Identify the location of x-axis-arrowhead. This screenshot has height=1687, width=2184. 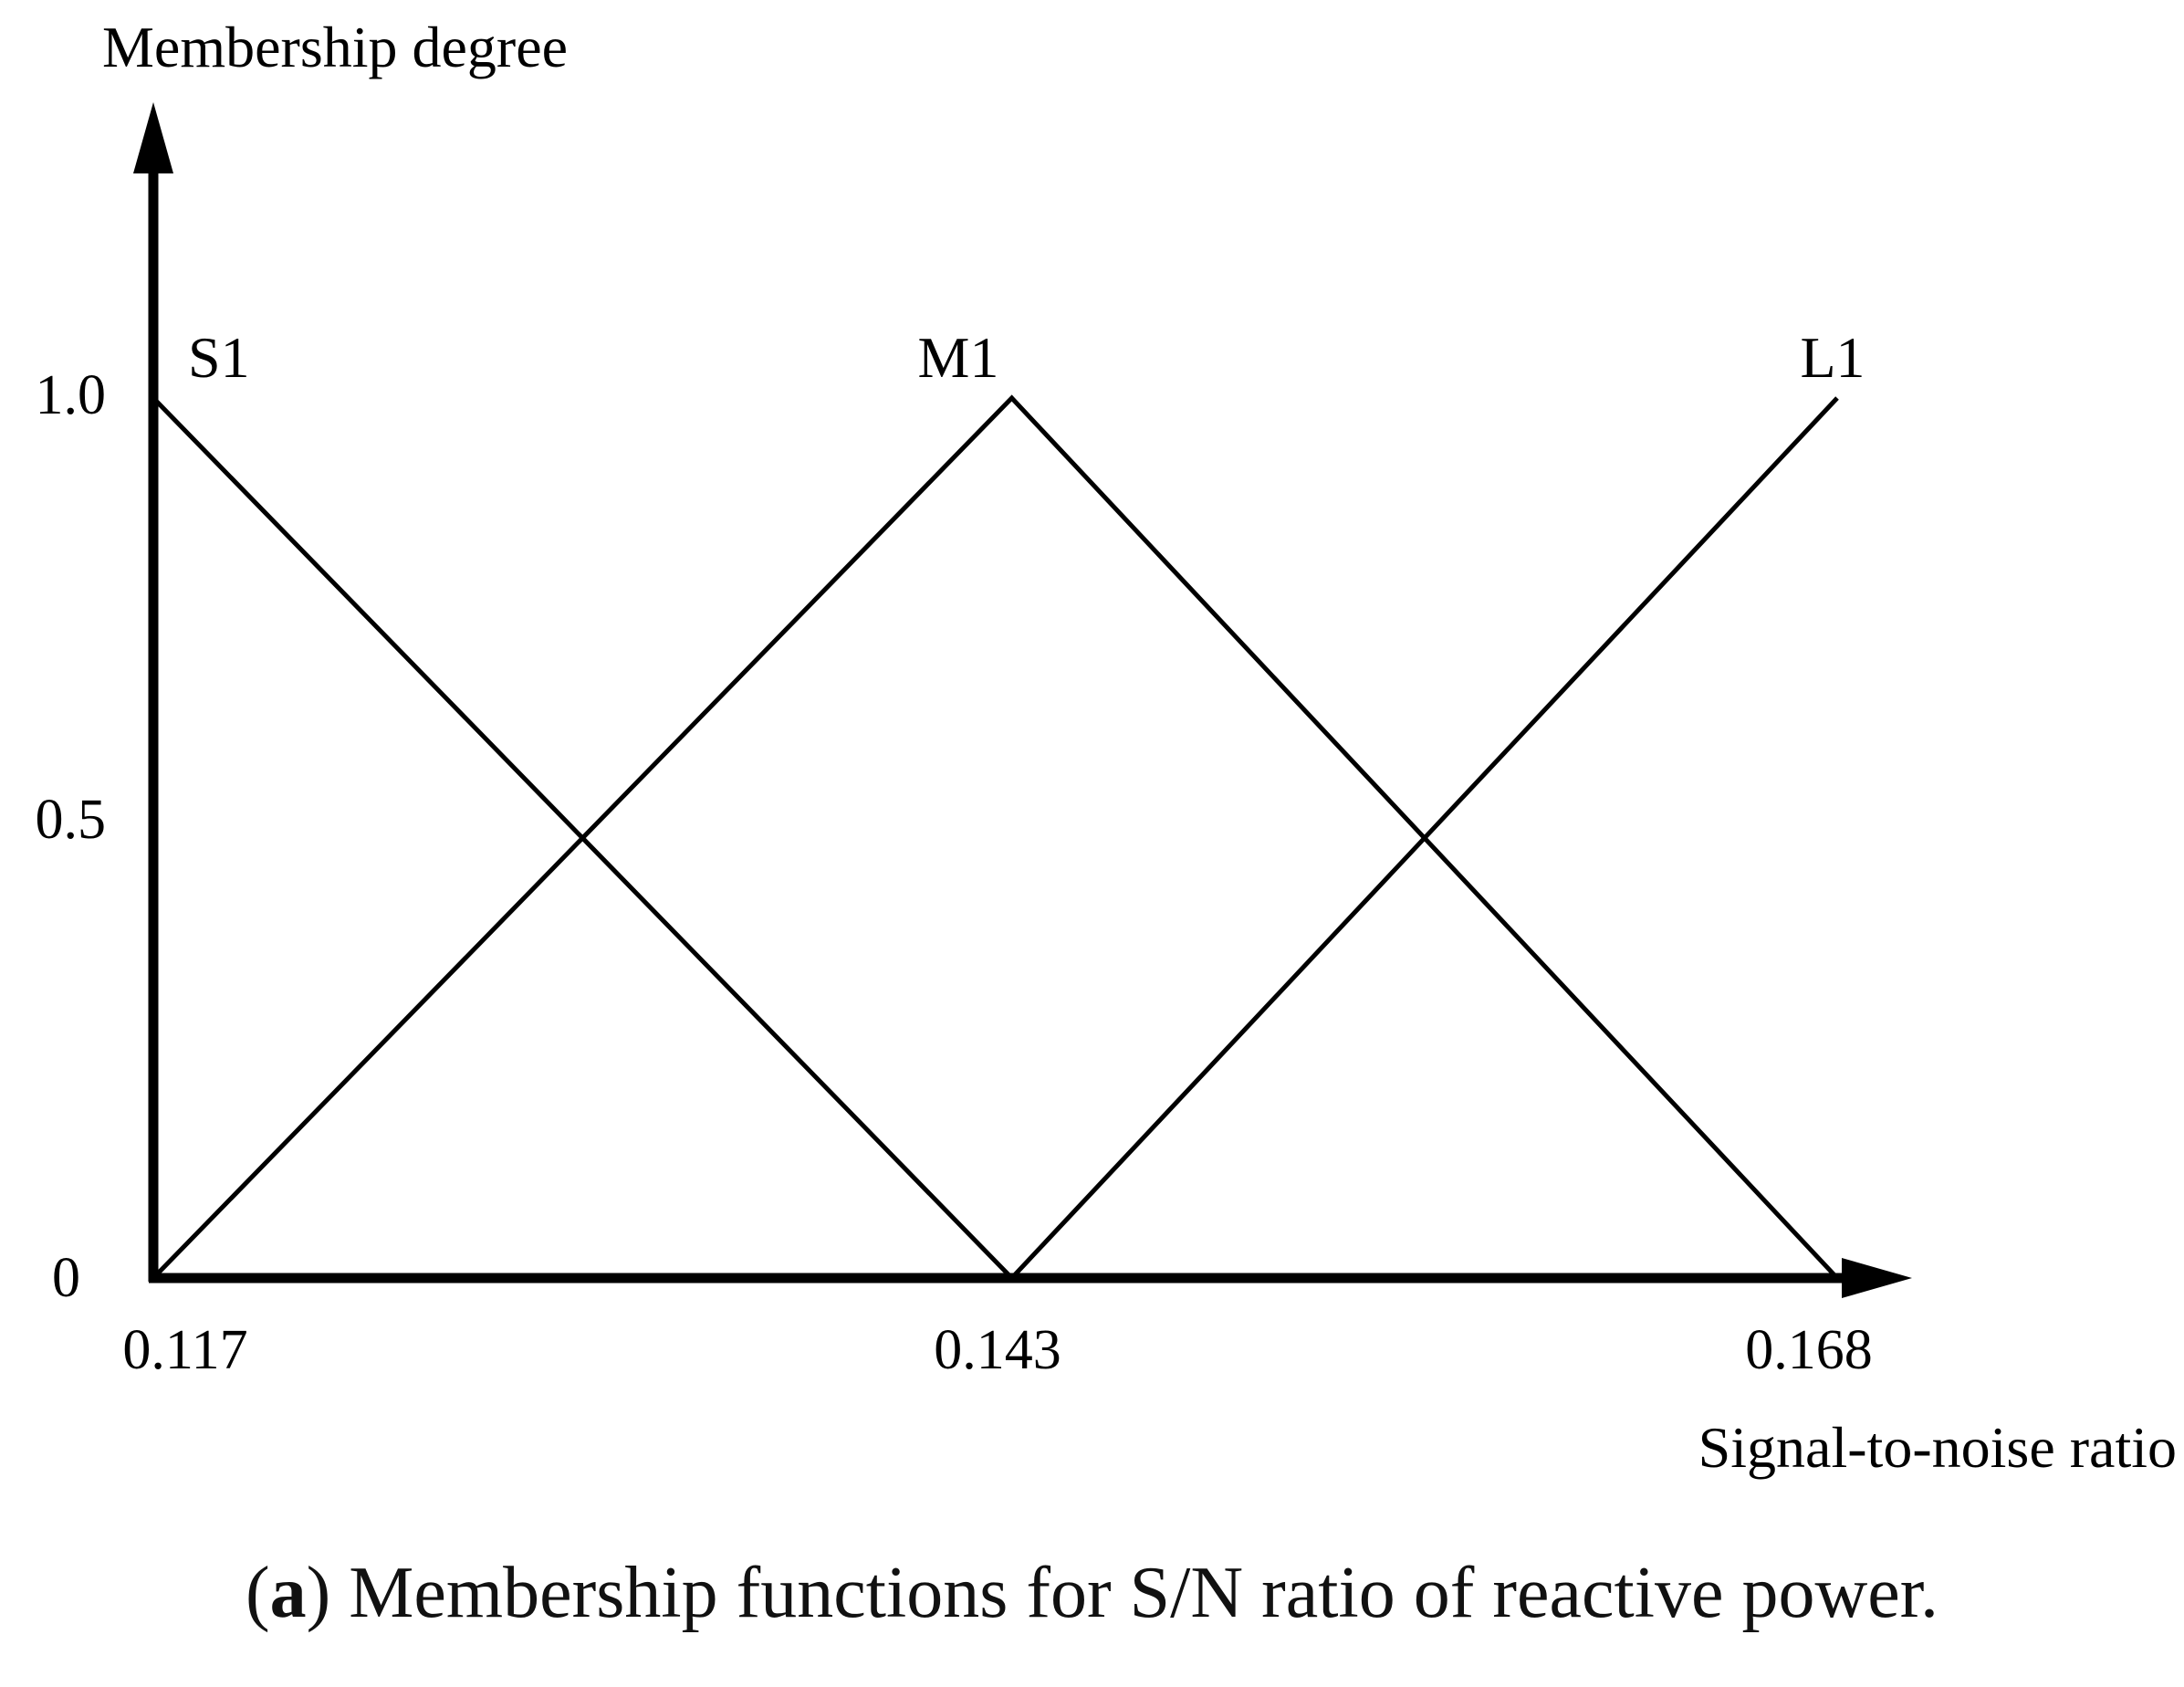
(1877, 1278).